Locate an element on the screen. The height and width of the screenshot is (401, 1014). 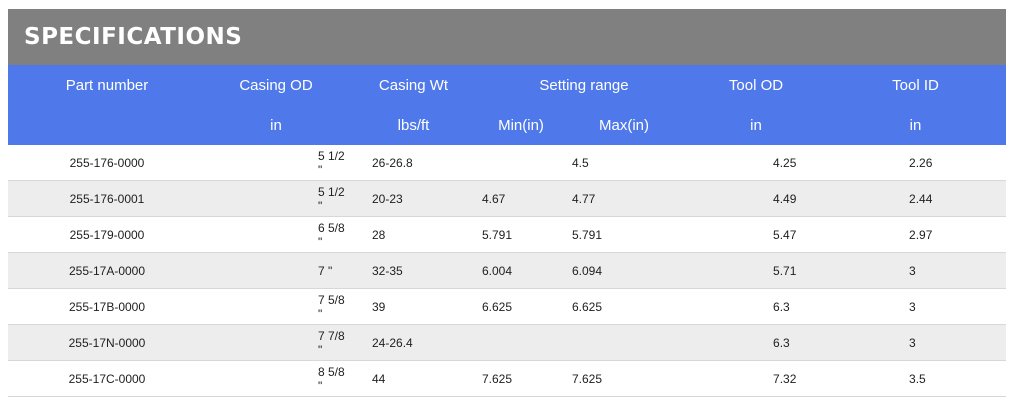
cell-casing-od: 6 5/8 " is located at coordinates (276, 234).